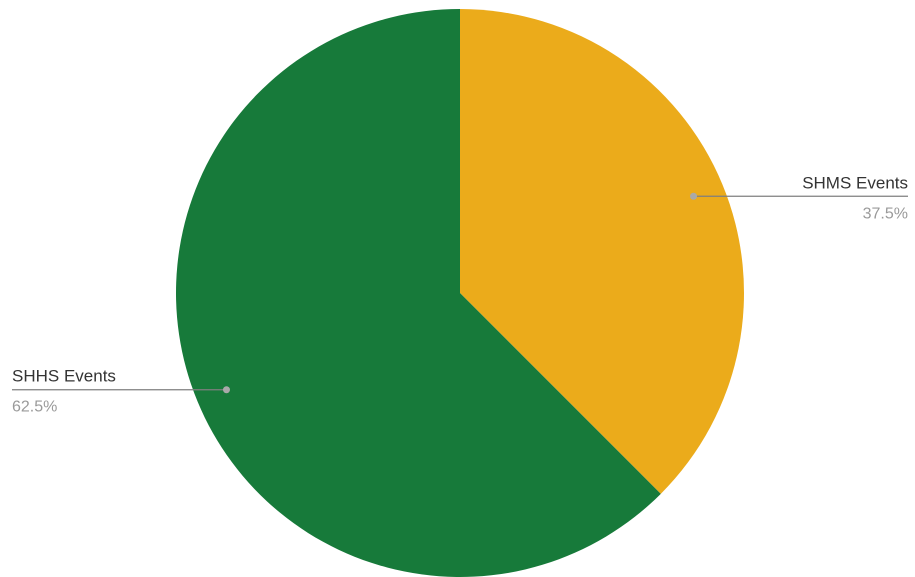  What do you see at coordinates (34, 407) in the screenshot?
I see `slice-percent-shhs-events: 62.5%` at bounding box center [34, 407].